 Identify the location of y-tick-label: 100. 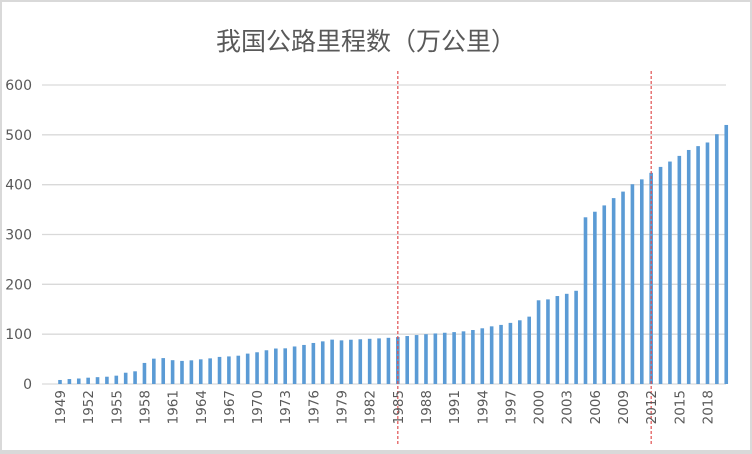
(18, 335).